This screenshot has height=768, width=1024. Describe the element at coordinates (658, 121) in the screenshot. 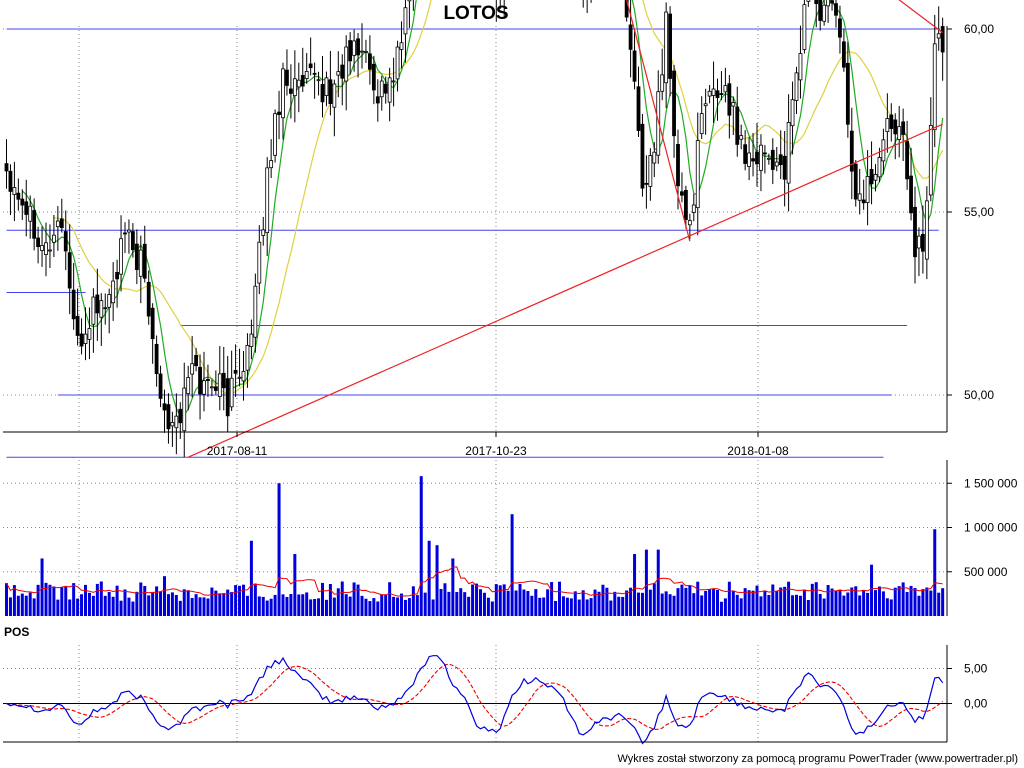

I see `trend-line` at that location.